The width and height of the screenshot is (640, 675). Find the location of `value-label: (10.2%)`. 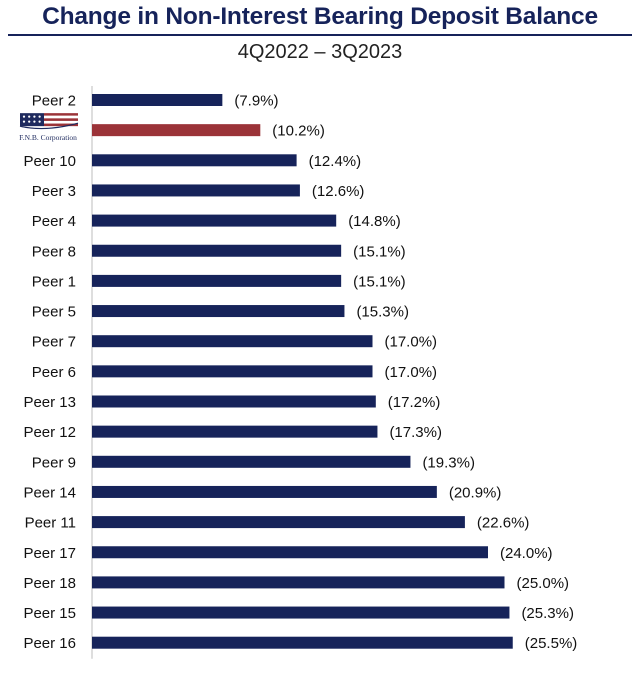

value-label: (10.2%) is located at coordinates (298, 131).